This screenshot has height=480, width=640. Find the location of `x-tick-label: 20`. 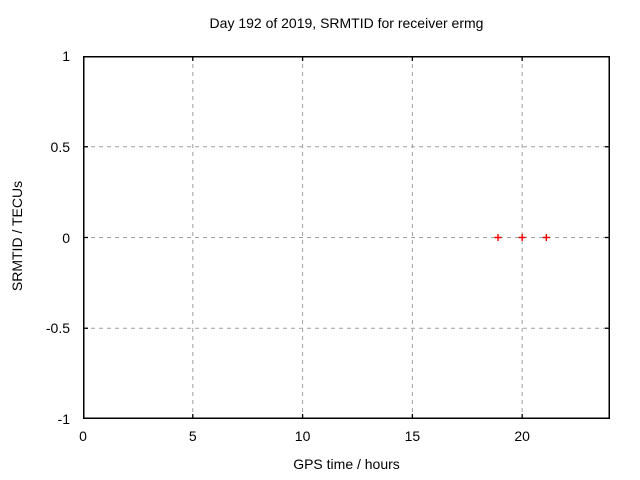

x-tick-label: 20 is located at coordinates (522, 436).